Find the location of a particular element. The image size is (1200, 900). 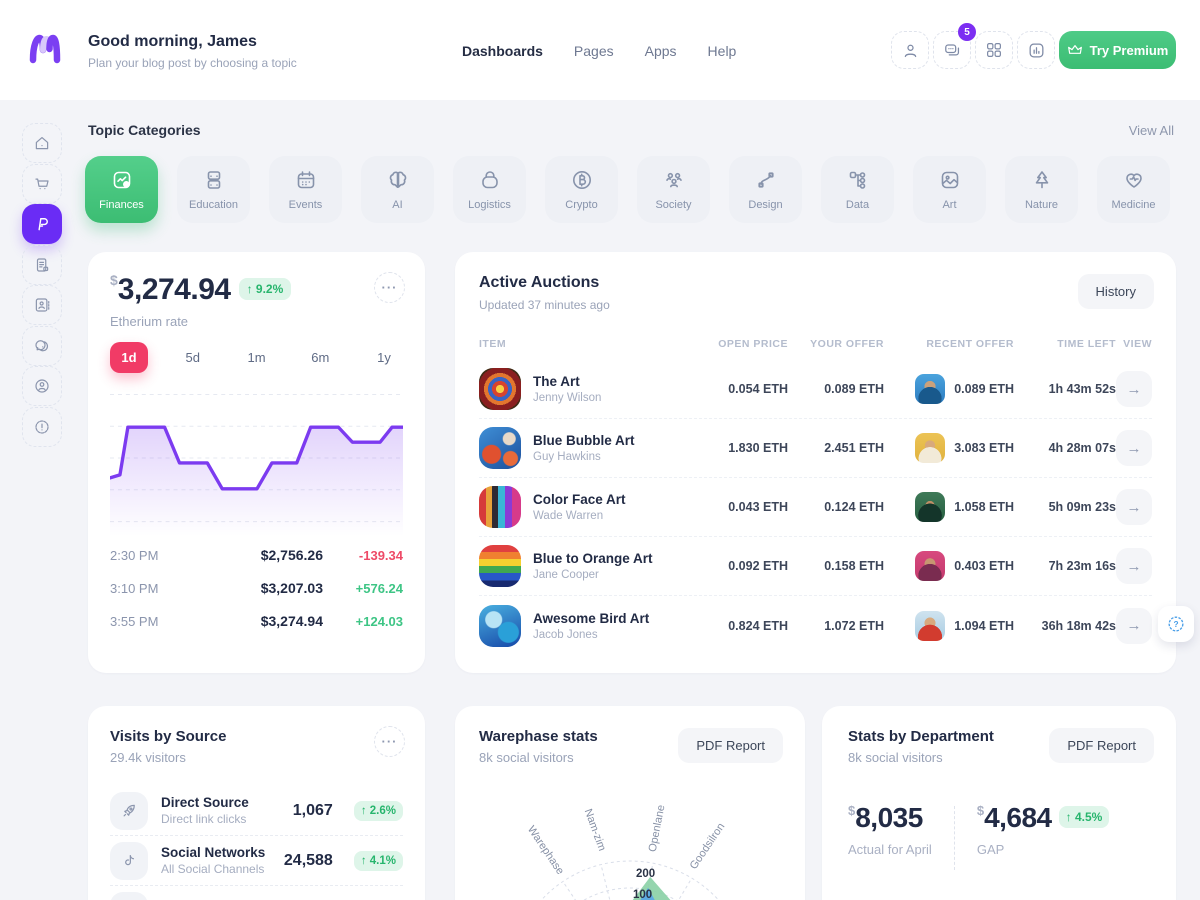

range-tab-1d: 1d is located at coordinates (129, 357).